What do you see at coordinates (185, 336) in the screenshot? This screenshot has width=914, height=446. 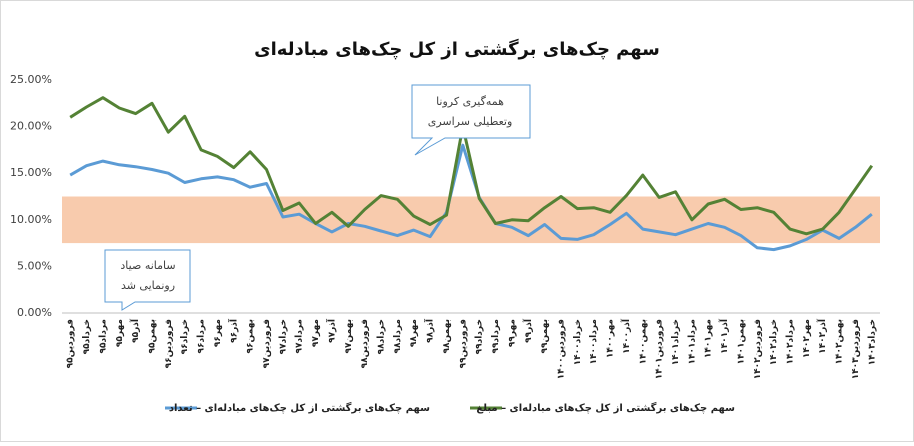 I see `x-tick-label: خرداد۹۶` at bounding box center [185, 336].